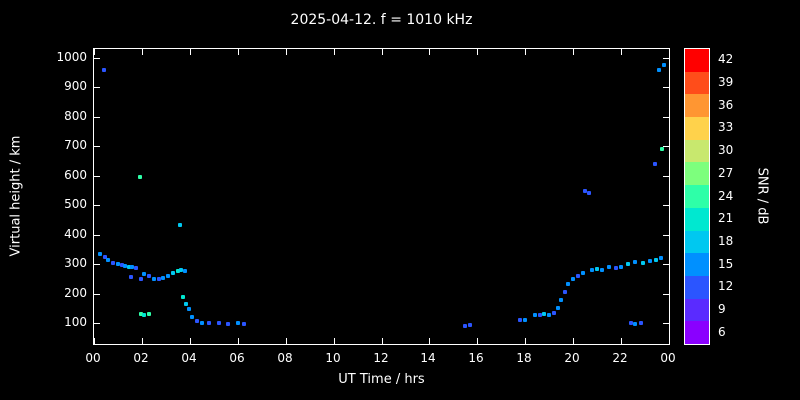  Describe the element at coordinates (16, 196) in the screenshot. I see `y-axis-label: Virtual height / km` at that location.